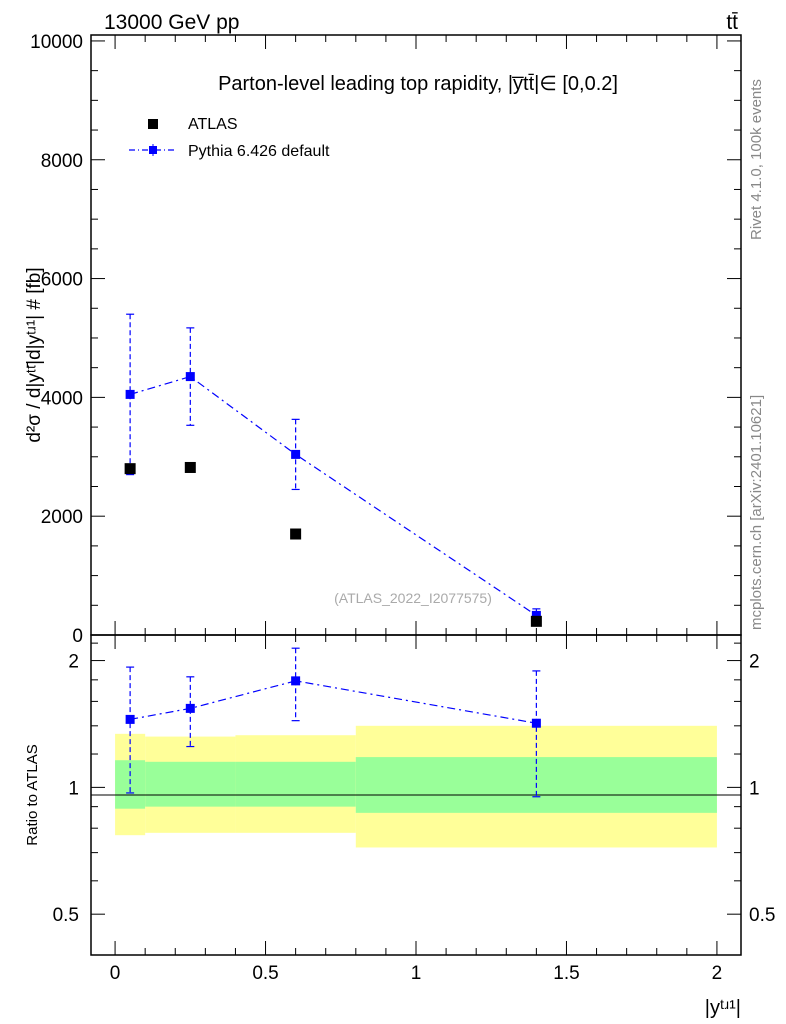 Image resolution: width=786 pixels, height=1024 pixels. Describe the element at coordinates (66, 915) in the screenshot. I see `ratio-y-tick-label: 0.5` at that location.